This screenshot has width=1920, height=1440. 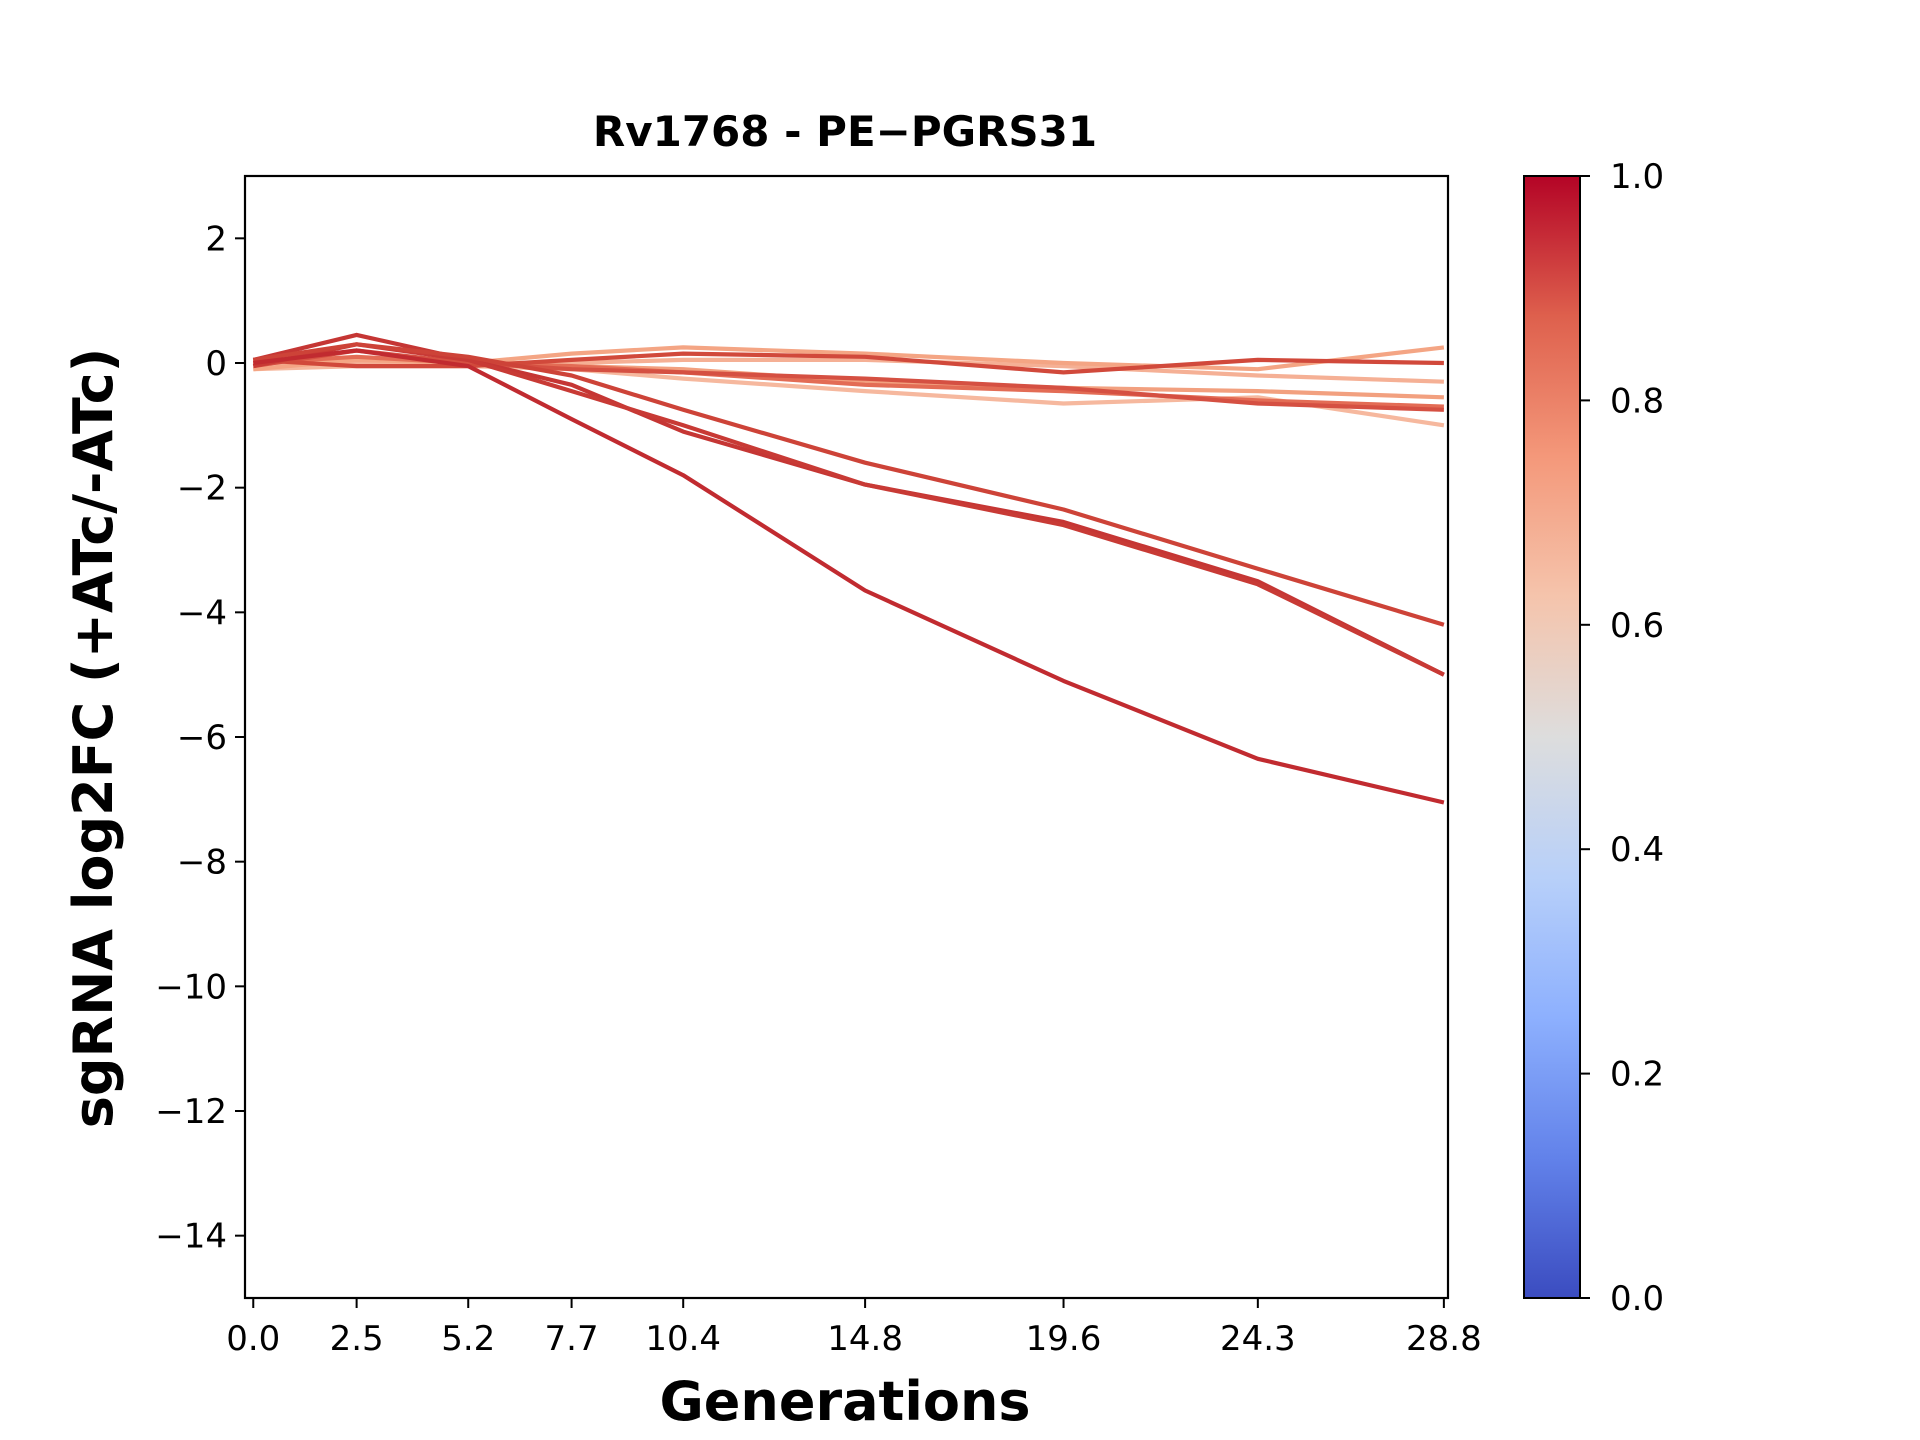 What do you see at coordinates (844, 1401) in the screenshot?
I see `x-axis-title: Generations` at bounding box center [844, 1401].